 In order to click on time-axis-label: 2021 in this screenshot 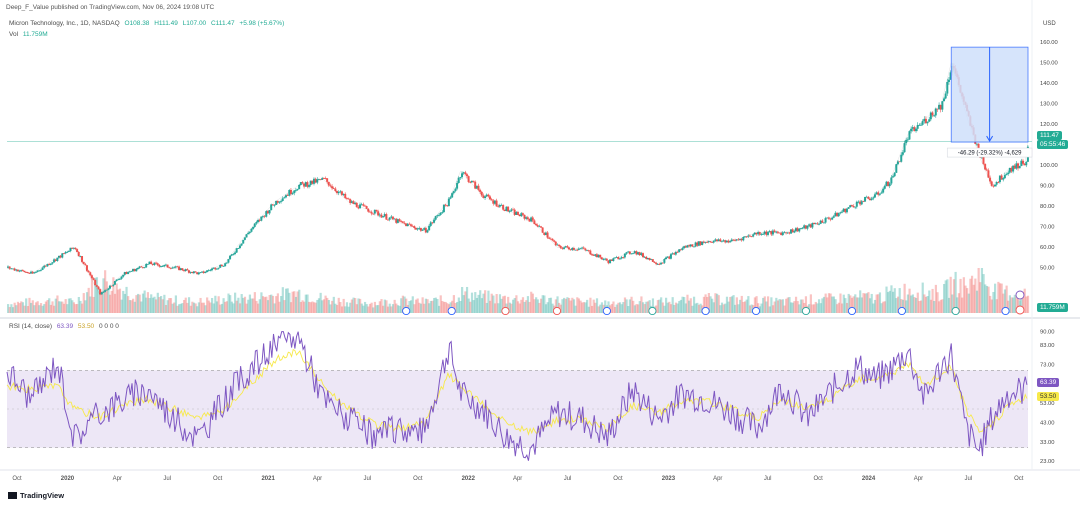, I will do `click(268, 479)`.